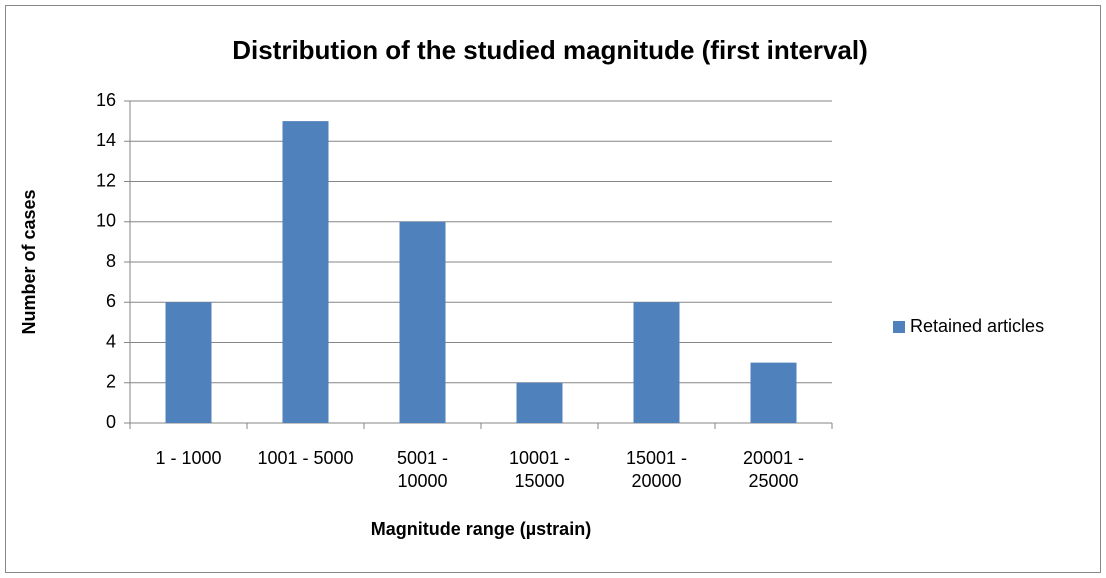  What do you see at coordinates (111, 341) in the screenshot?
I see `y-tick-label: 4` at bounding box center [111, 341].